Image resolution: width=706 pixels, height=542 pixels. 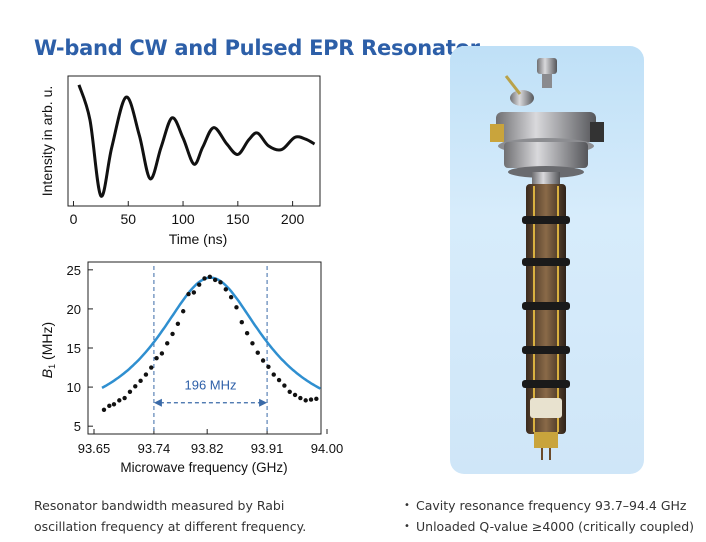 What do you see at coordinates (74, 387) in the screenshot?
I see `b1-y-tick-label: 10` at bounding box center [74, 387].